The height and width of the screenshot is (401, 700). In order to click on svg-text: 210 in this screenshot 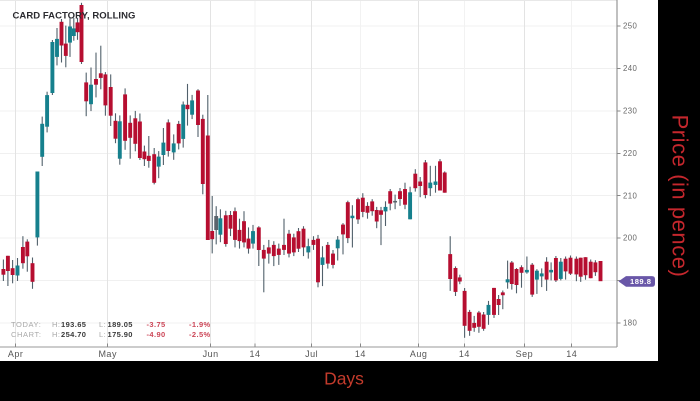, I will do `click(630, 195)`.